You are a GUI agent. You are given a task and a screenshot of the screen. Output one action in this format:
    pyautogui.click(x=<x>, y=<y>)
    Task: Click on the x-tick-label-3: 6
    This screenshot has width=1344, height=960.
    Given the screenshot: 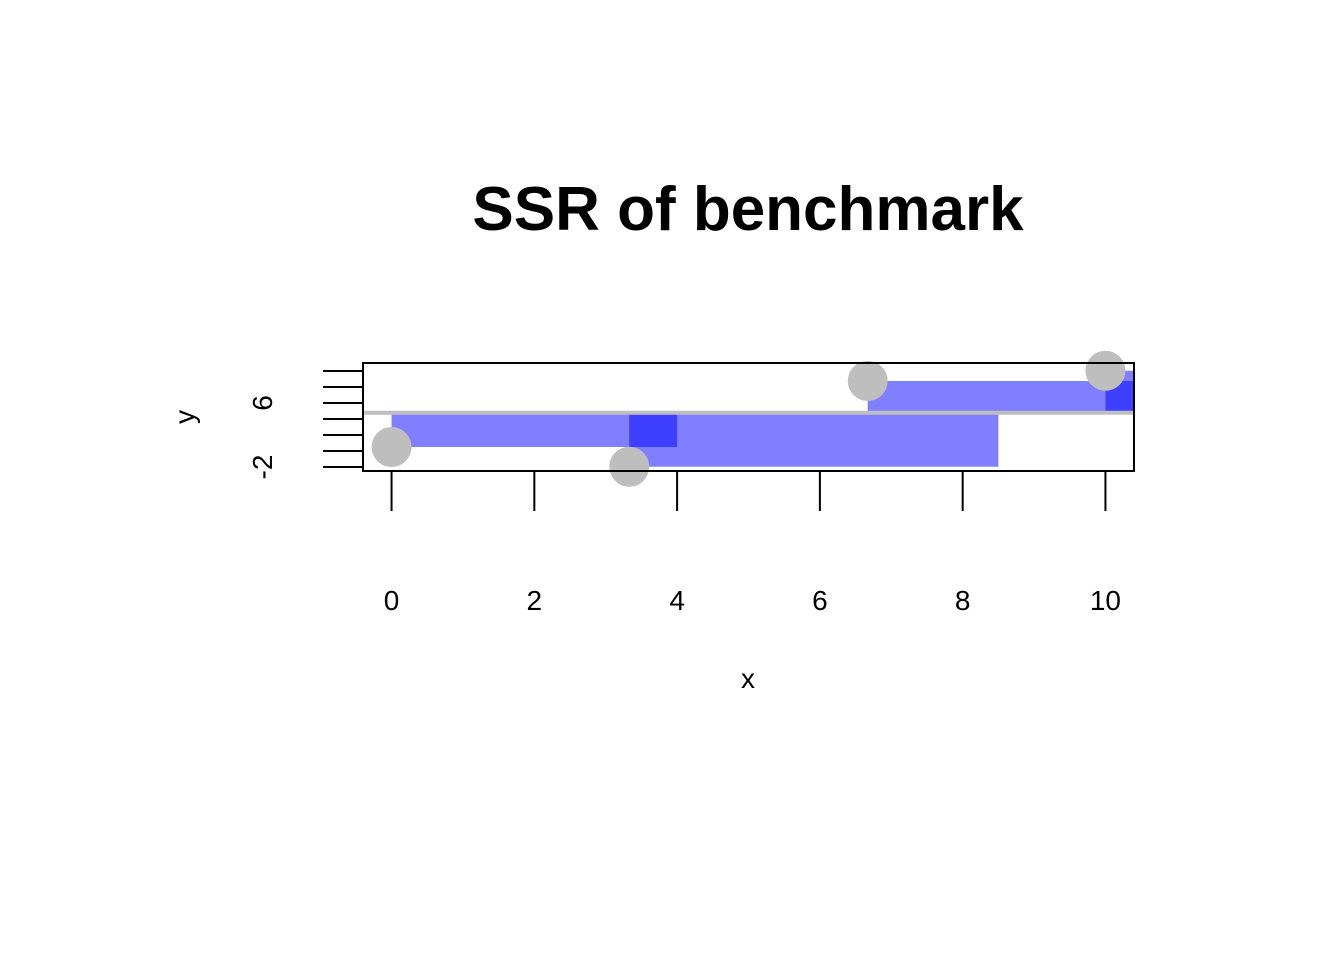 What is the action you would take?
    pyautogui.click(x=820, y=600)
    